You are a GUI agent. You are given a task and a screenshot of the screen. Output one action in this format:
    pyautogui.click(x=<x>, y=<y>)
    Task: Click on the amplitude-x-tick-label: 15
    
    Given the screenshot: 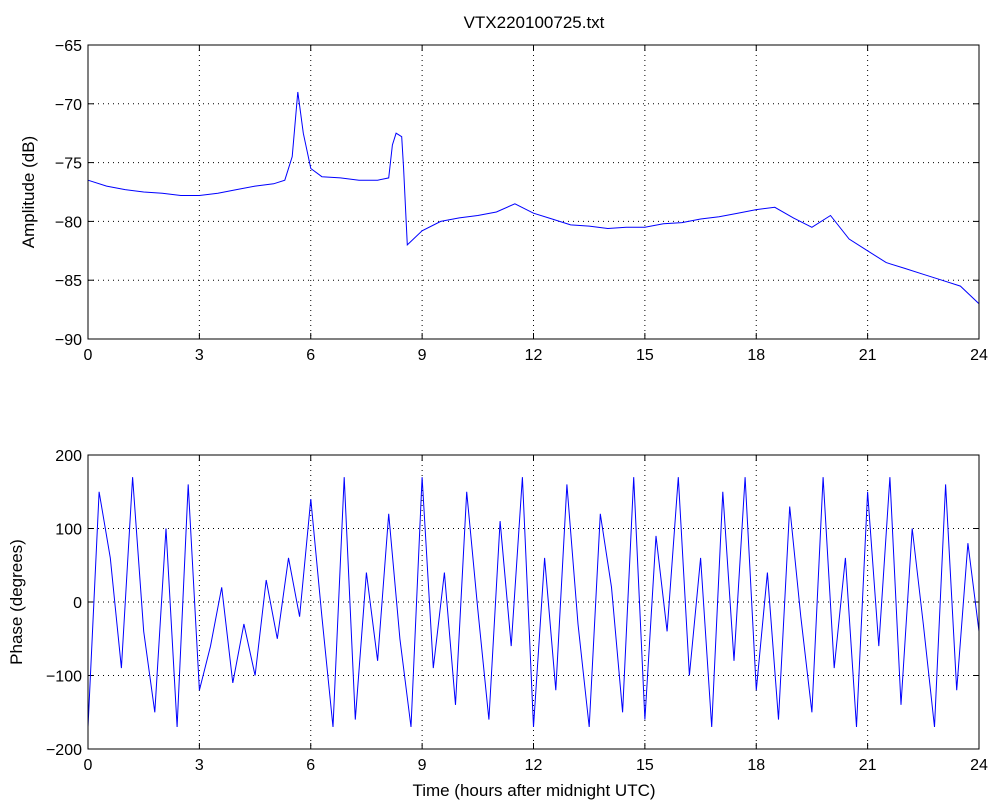 What is the action you would take?
    pyautogui.click(x=645, y=355)
    